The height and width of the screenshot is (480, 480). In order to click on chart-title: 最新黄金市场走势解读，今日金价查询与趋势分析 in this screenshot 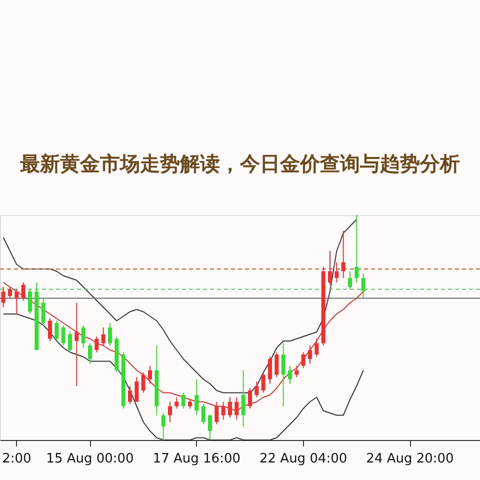, I will do `click(239, 164)`.